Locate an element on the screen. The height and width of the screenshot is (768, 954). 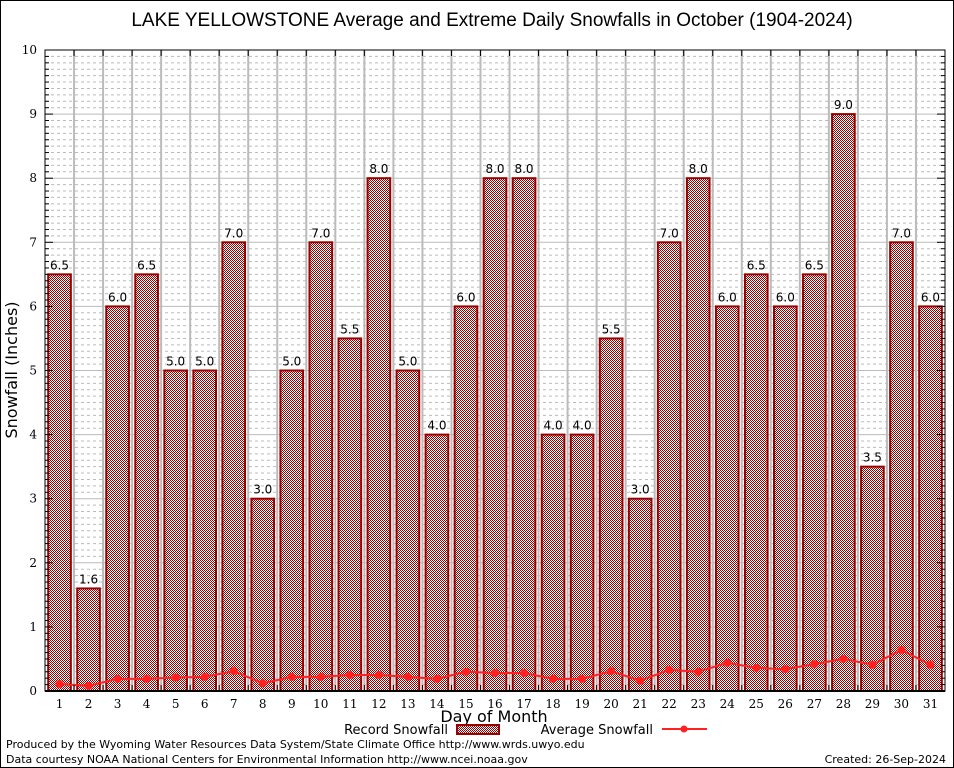
legend-marker-average is located at coordinates (684, 729).